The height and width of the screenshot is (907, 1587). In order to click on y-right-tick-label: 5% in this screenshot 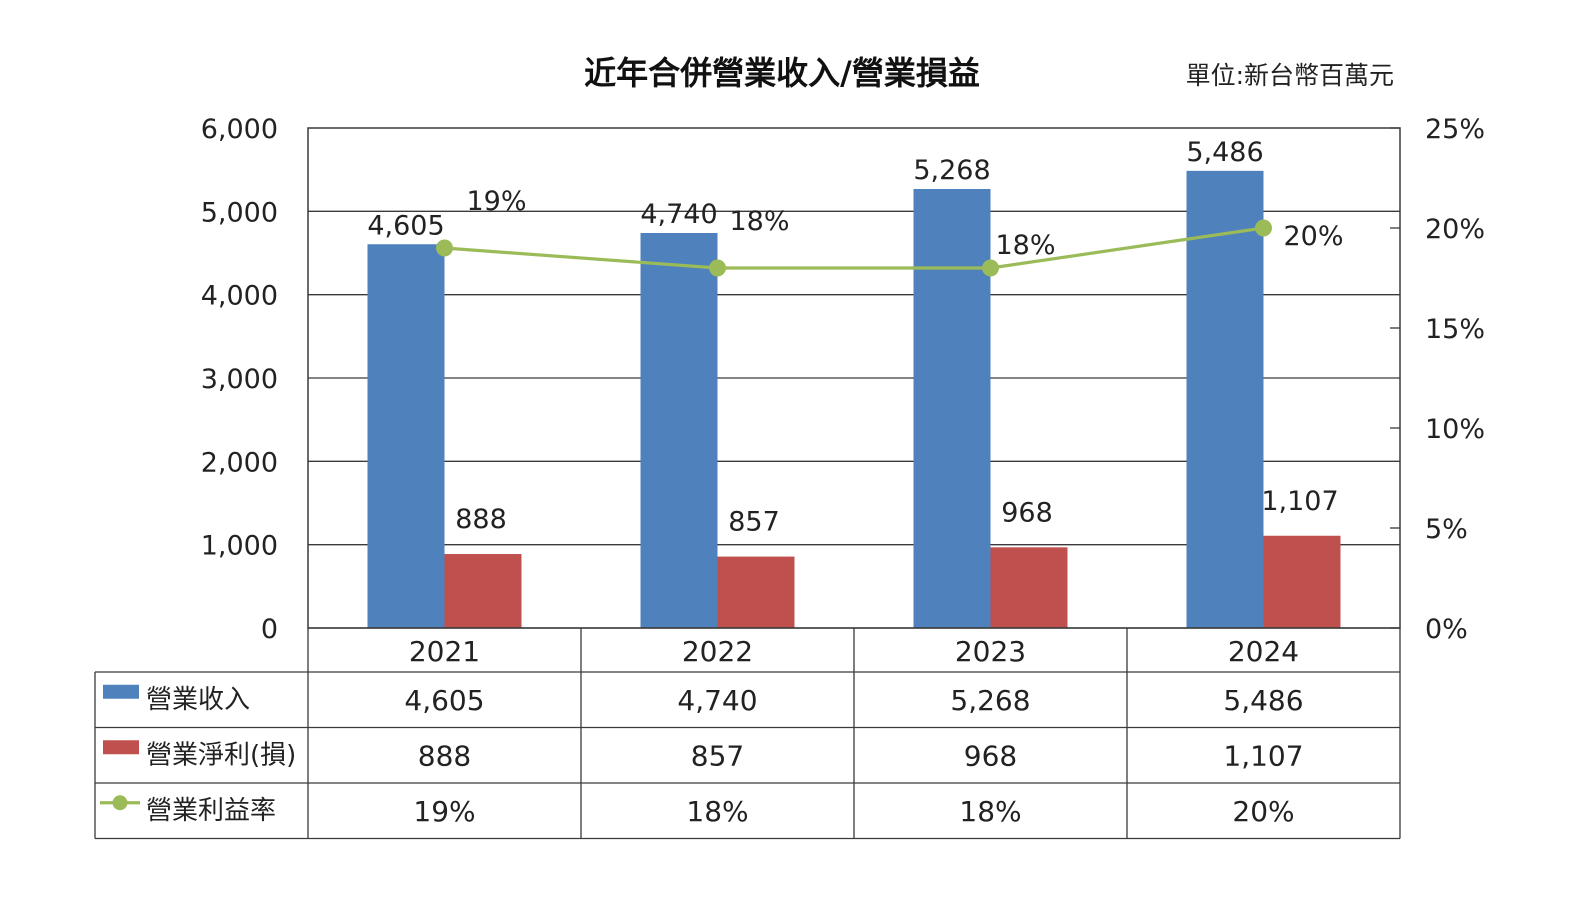, I will do `click(1446, 529)`.